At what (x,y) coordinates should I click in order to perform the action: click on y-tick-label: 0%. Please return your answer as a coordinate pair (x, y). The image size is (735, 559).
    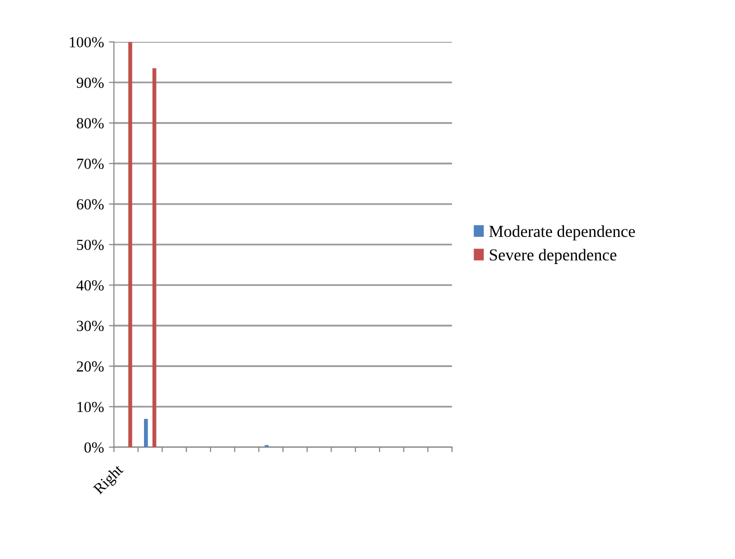
    Looking at the image, I should click on (94, 447).